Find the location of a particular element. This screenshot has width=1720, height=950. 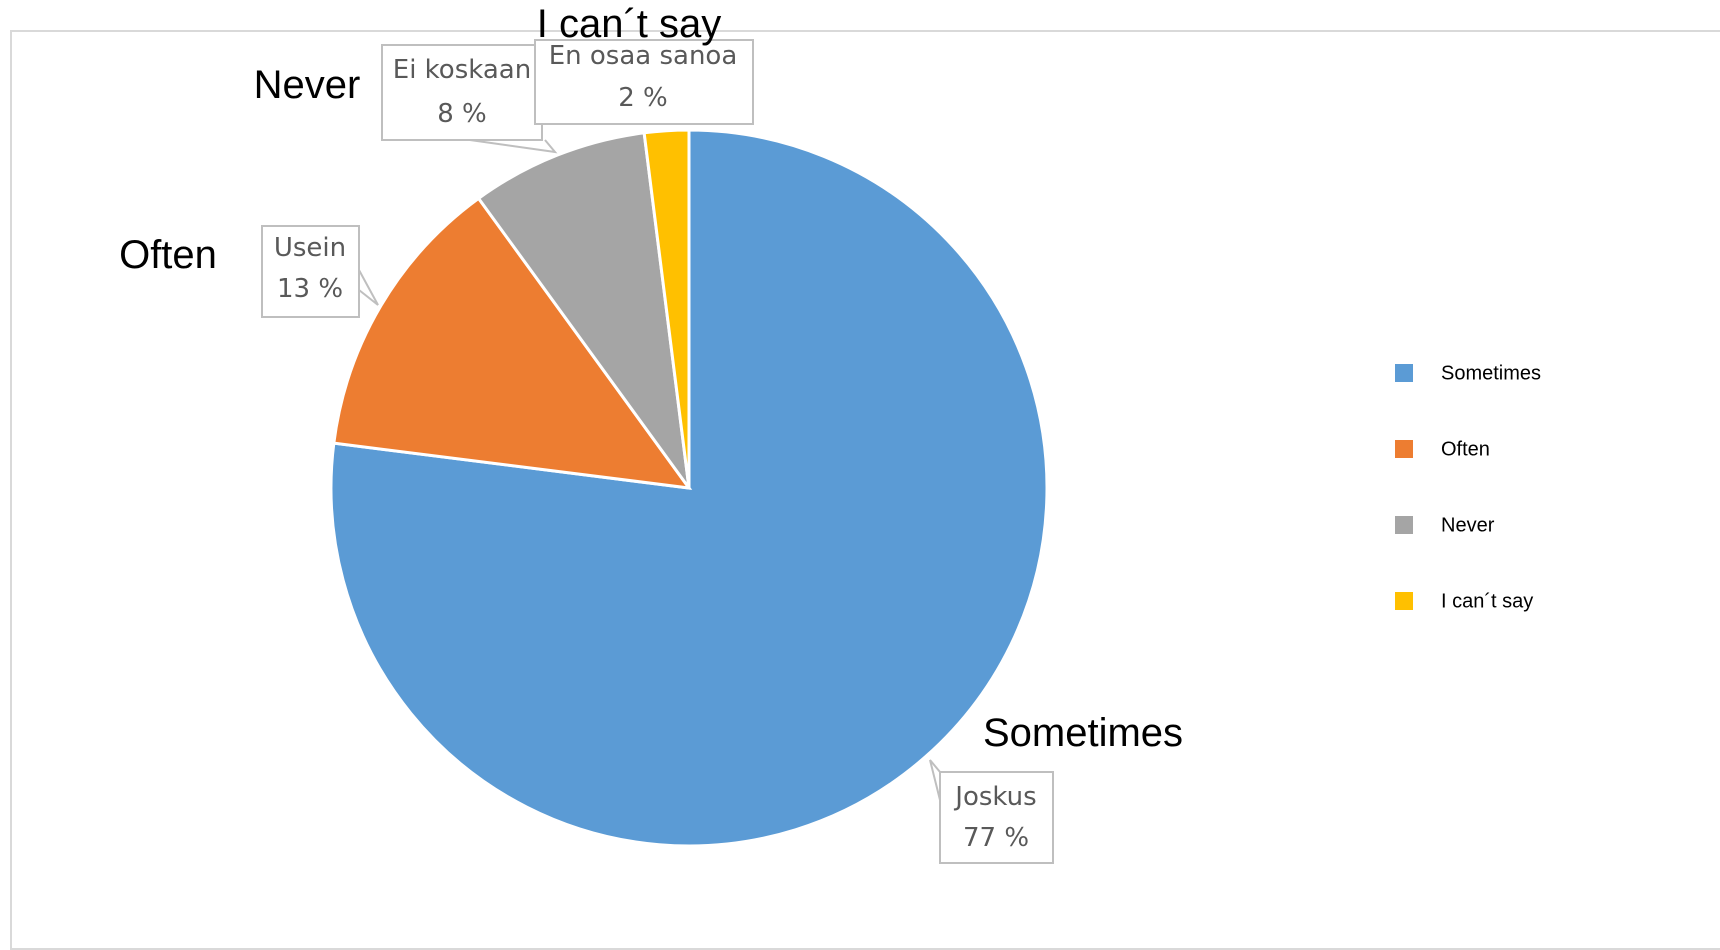

callout-never: Ei koskaan 8 % is located at coordinates (462, 92).